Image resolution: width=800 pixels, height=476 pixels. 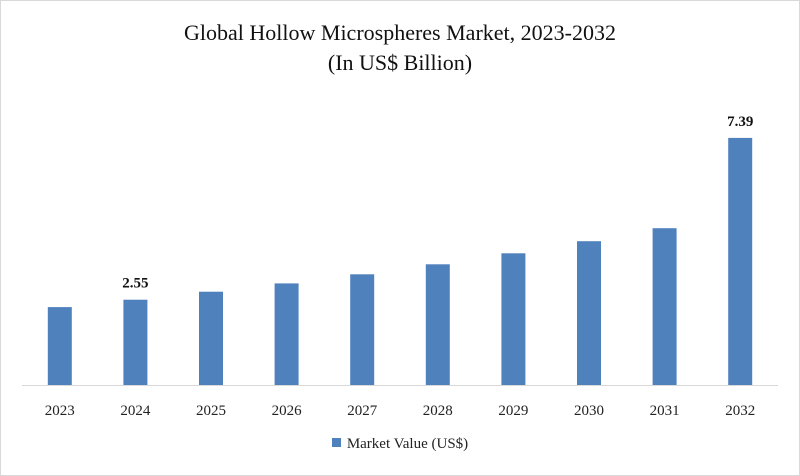 I want to click on legend-swatch, so click(x=336, y=442).